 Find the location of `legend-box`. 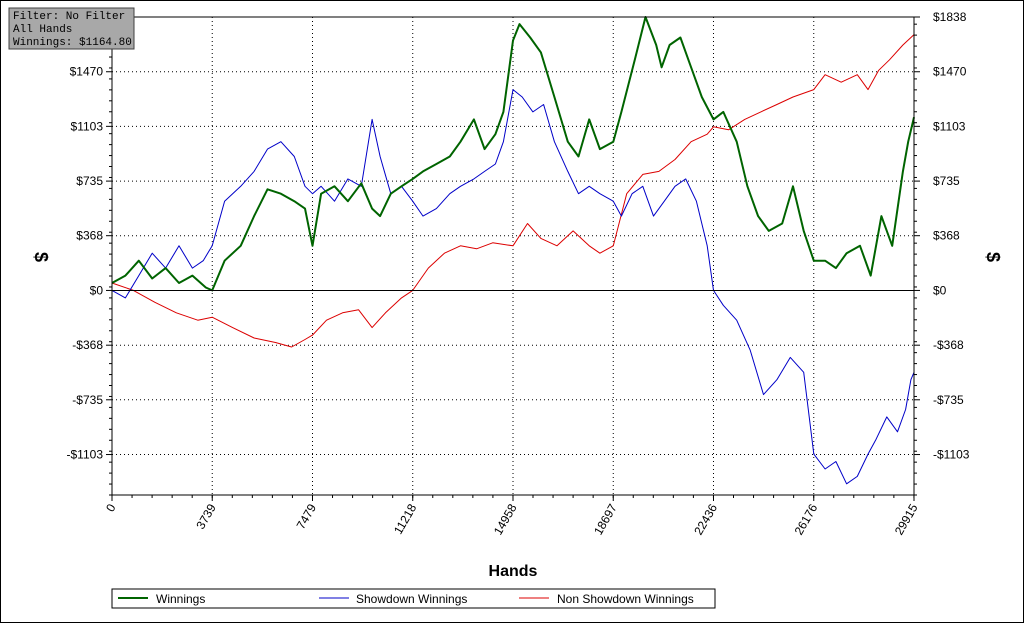

legend-box is located at coordinates (413, 598).